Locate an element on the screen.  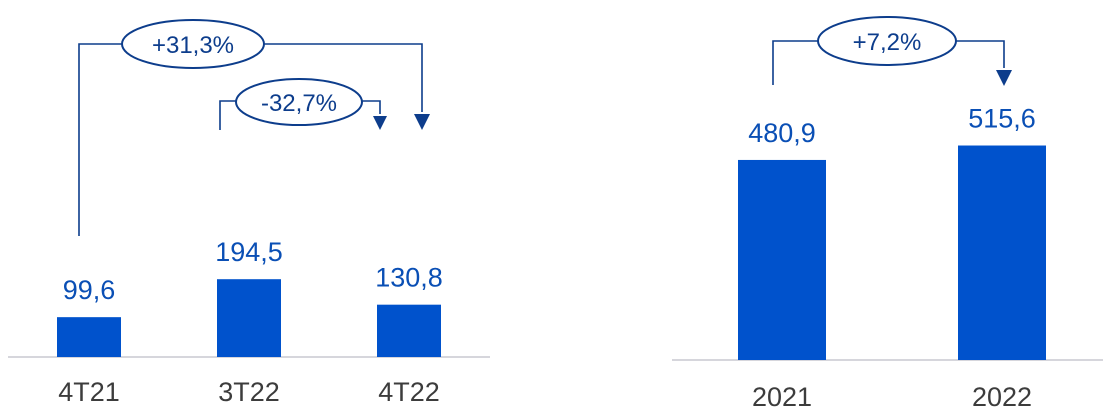
category-label-2022: 2022 is located at coordinates (1002, 396).